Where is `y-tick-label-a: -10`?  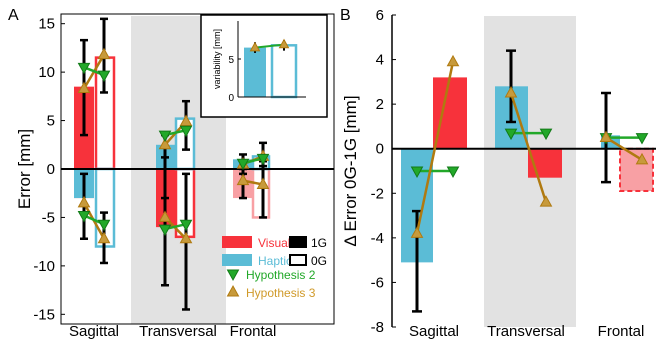 y-tick-label-a: -10 is located at coordinates (44, 266).